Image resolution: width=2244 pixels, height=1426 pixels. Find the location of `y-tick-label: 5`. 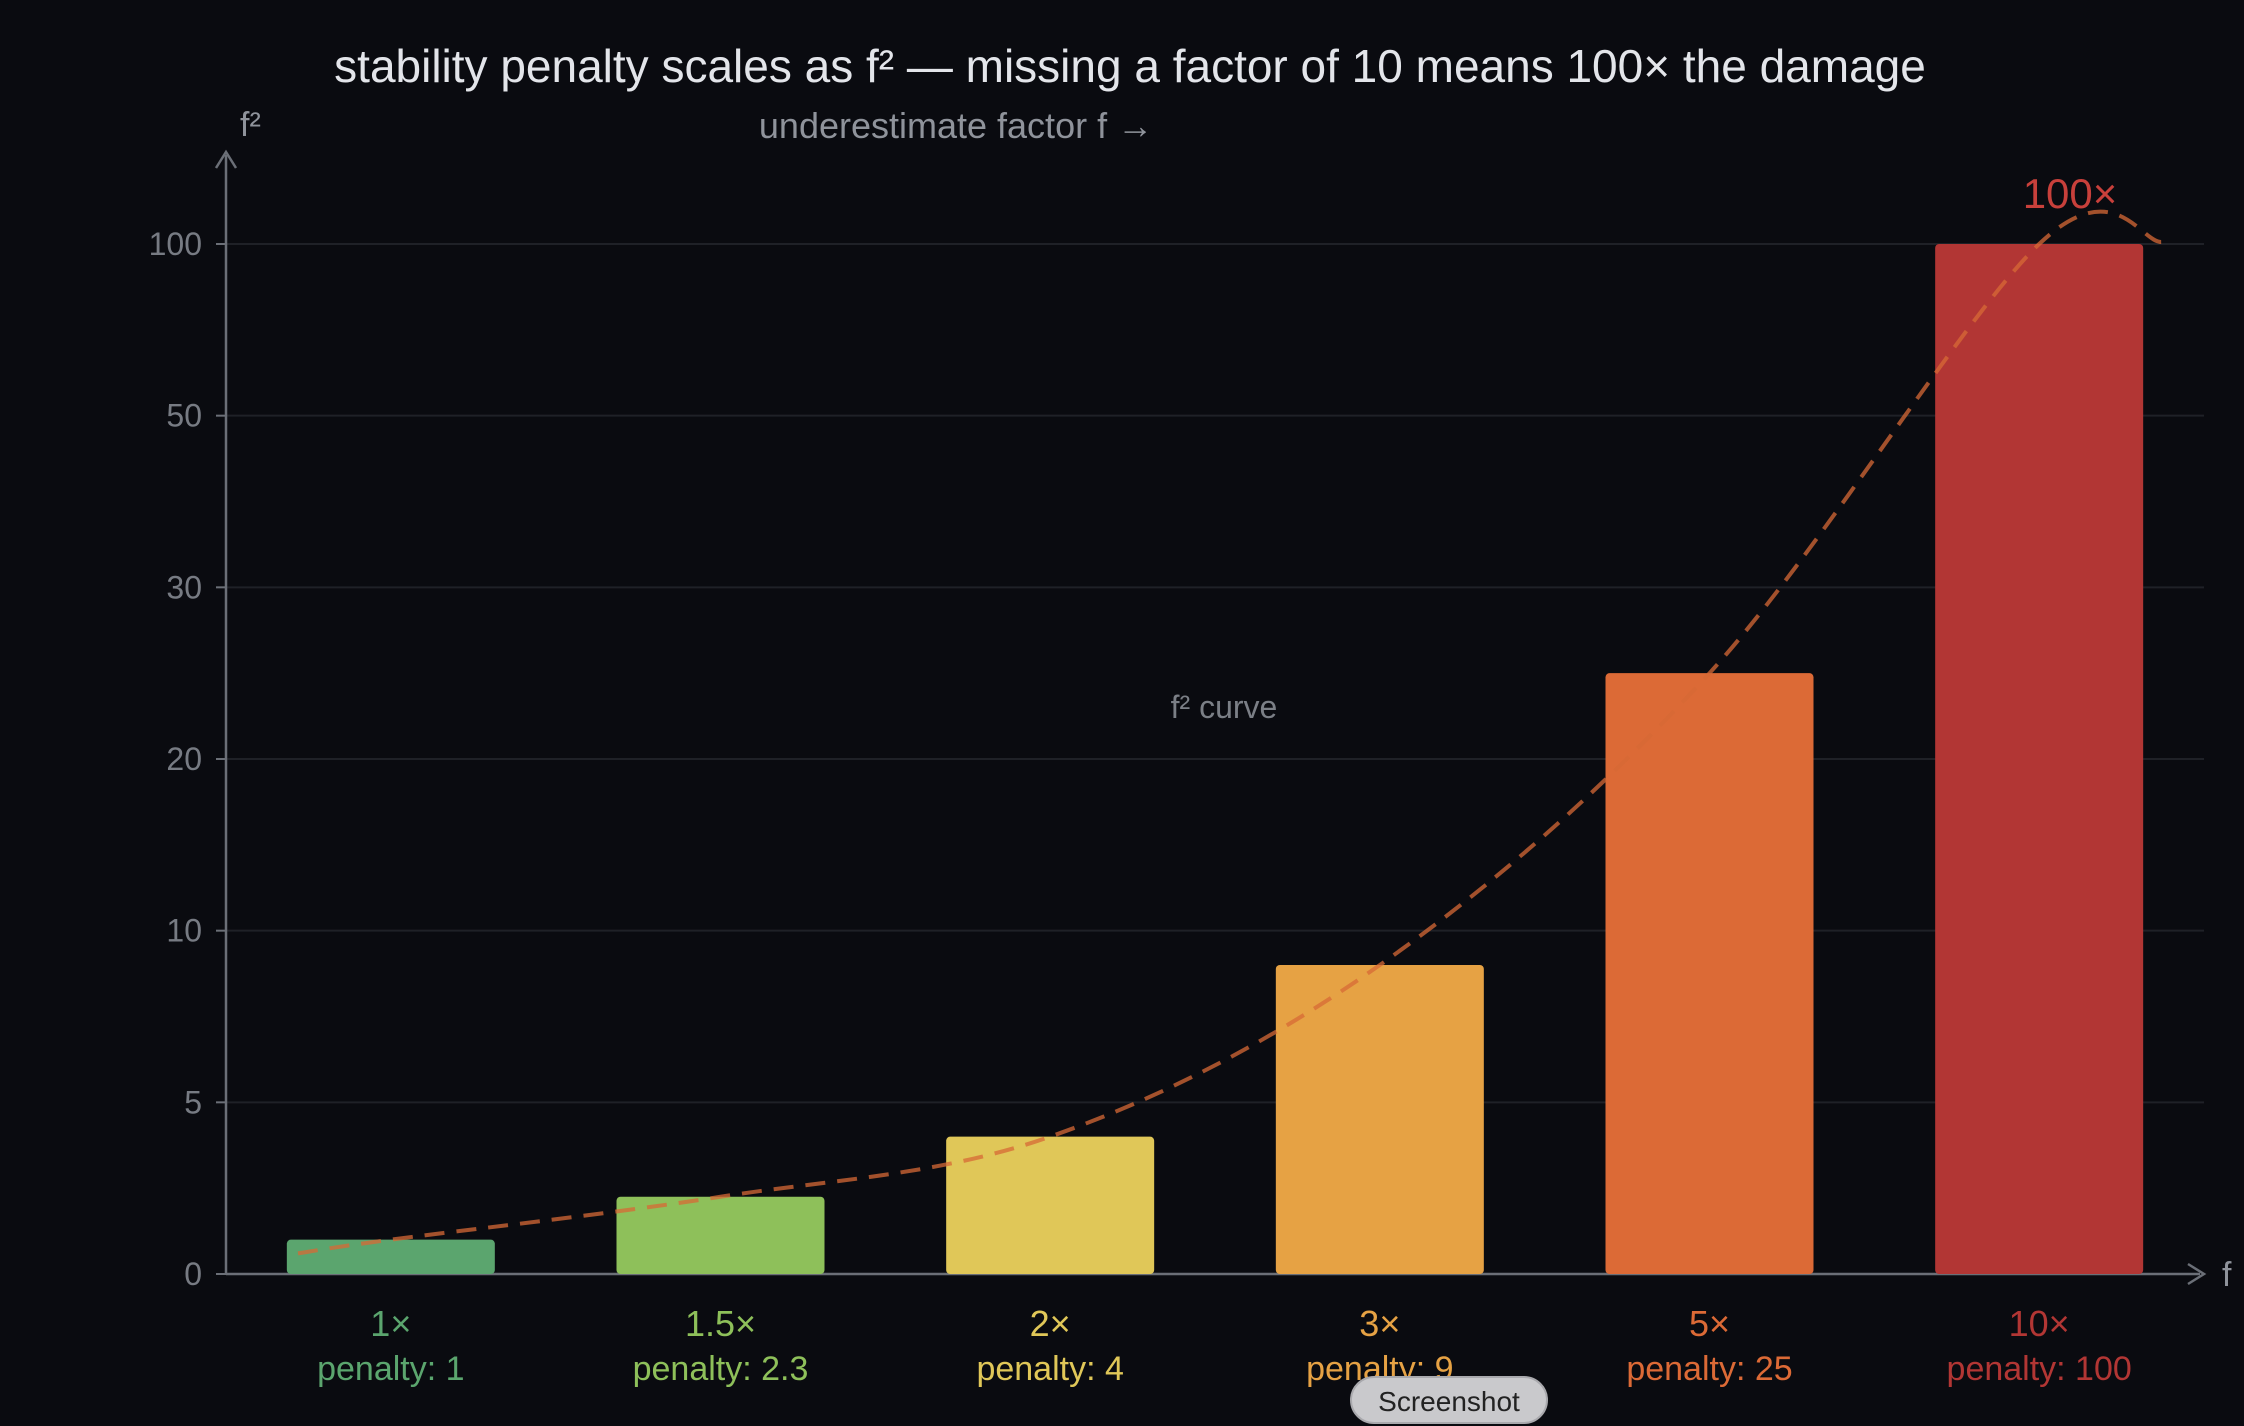

y-tick-label: 5 is located at coordinates (193, 1102).